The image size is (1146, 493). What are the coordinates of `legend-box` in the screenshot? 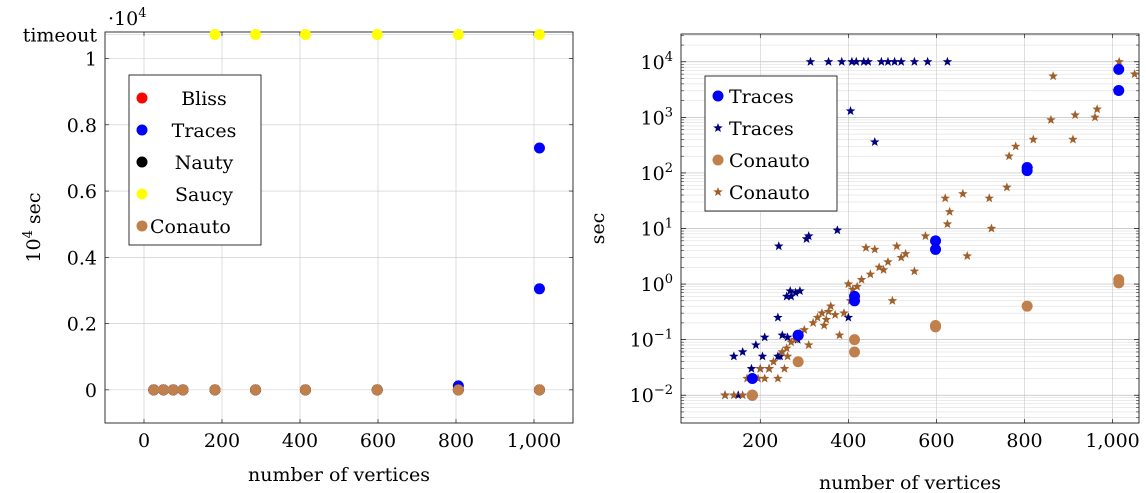 It's located at (195, 160).